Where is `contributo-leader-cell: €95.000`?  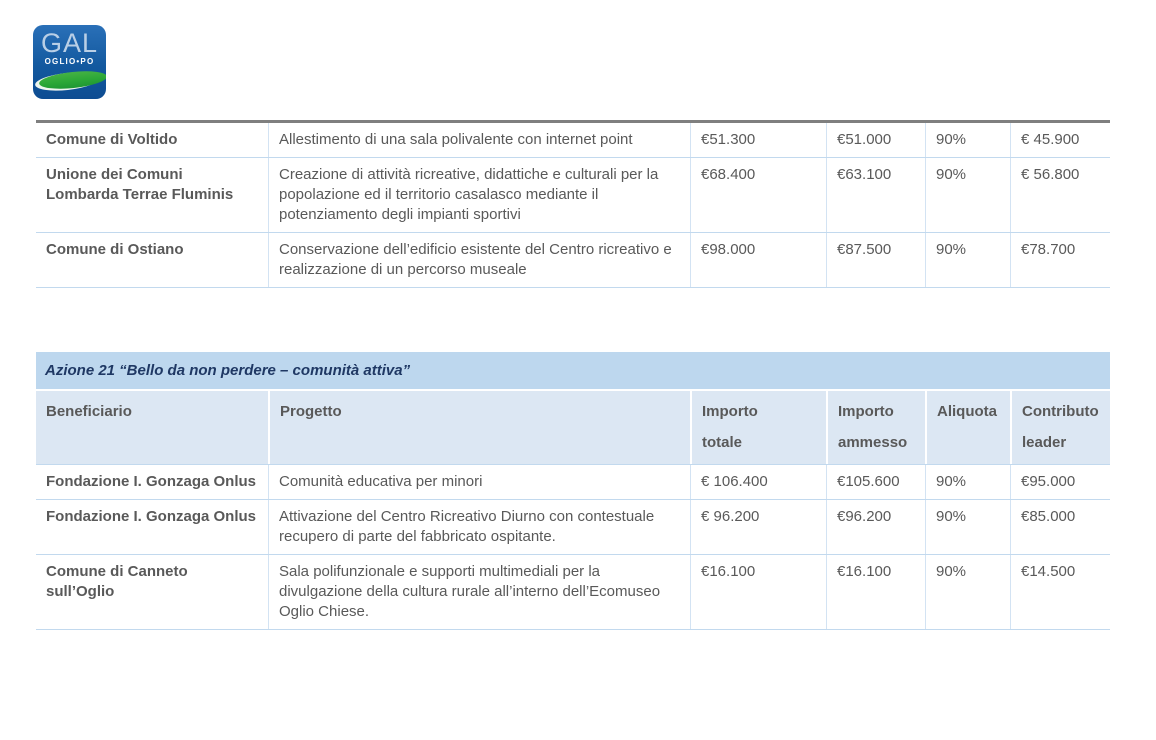
contributo-leader-cell: €95.000 is located at coordinates (1060, 482).